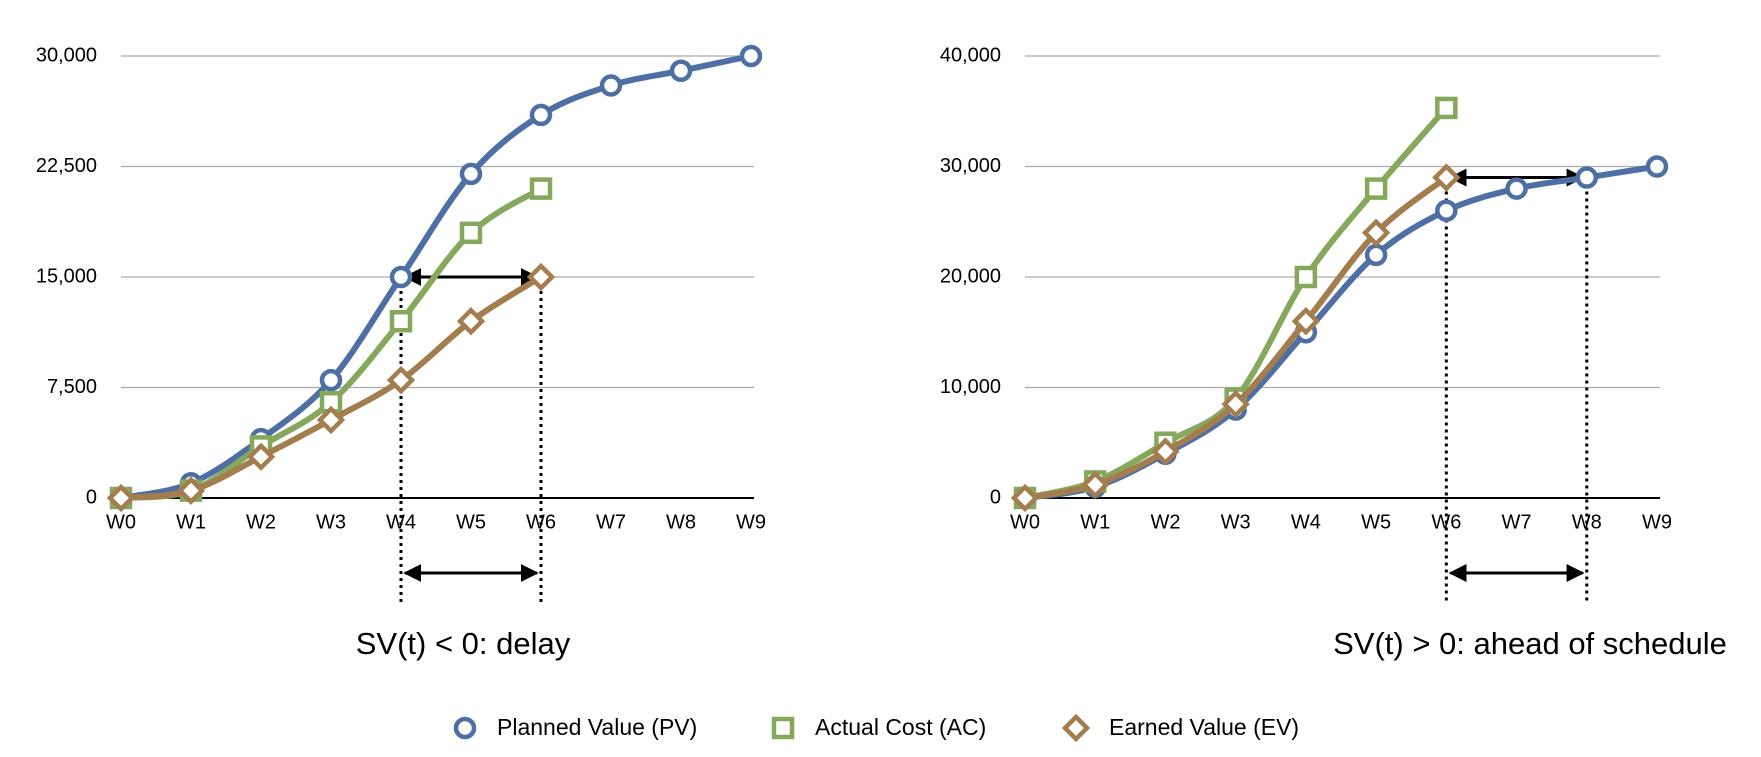  Describe the element at coordinates (66, 166) in the screenshot. I see `y-tick-label: 22,500` at that location.